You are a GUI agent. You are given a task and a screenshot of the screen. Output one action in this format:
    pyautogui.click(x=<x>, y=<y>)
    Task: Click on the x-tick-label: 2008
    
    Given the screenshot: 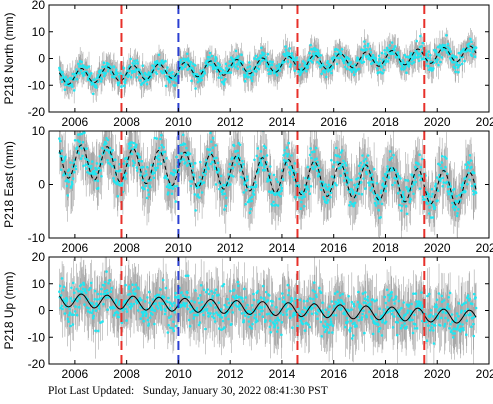 What is the action you would take?
    pyautogui.click(x=126, y=122)
    